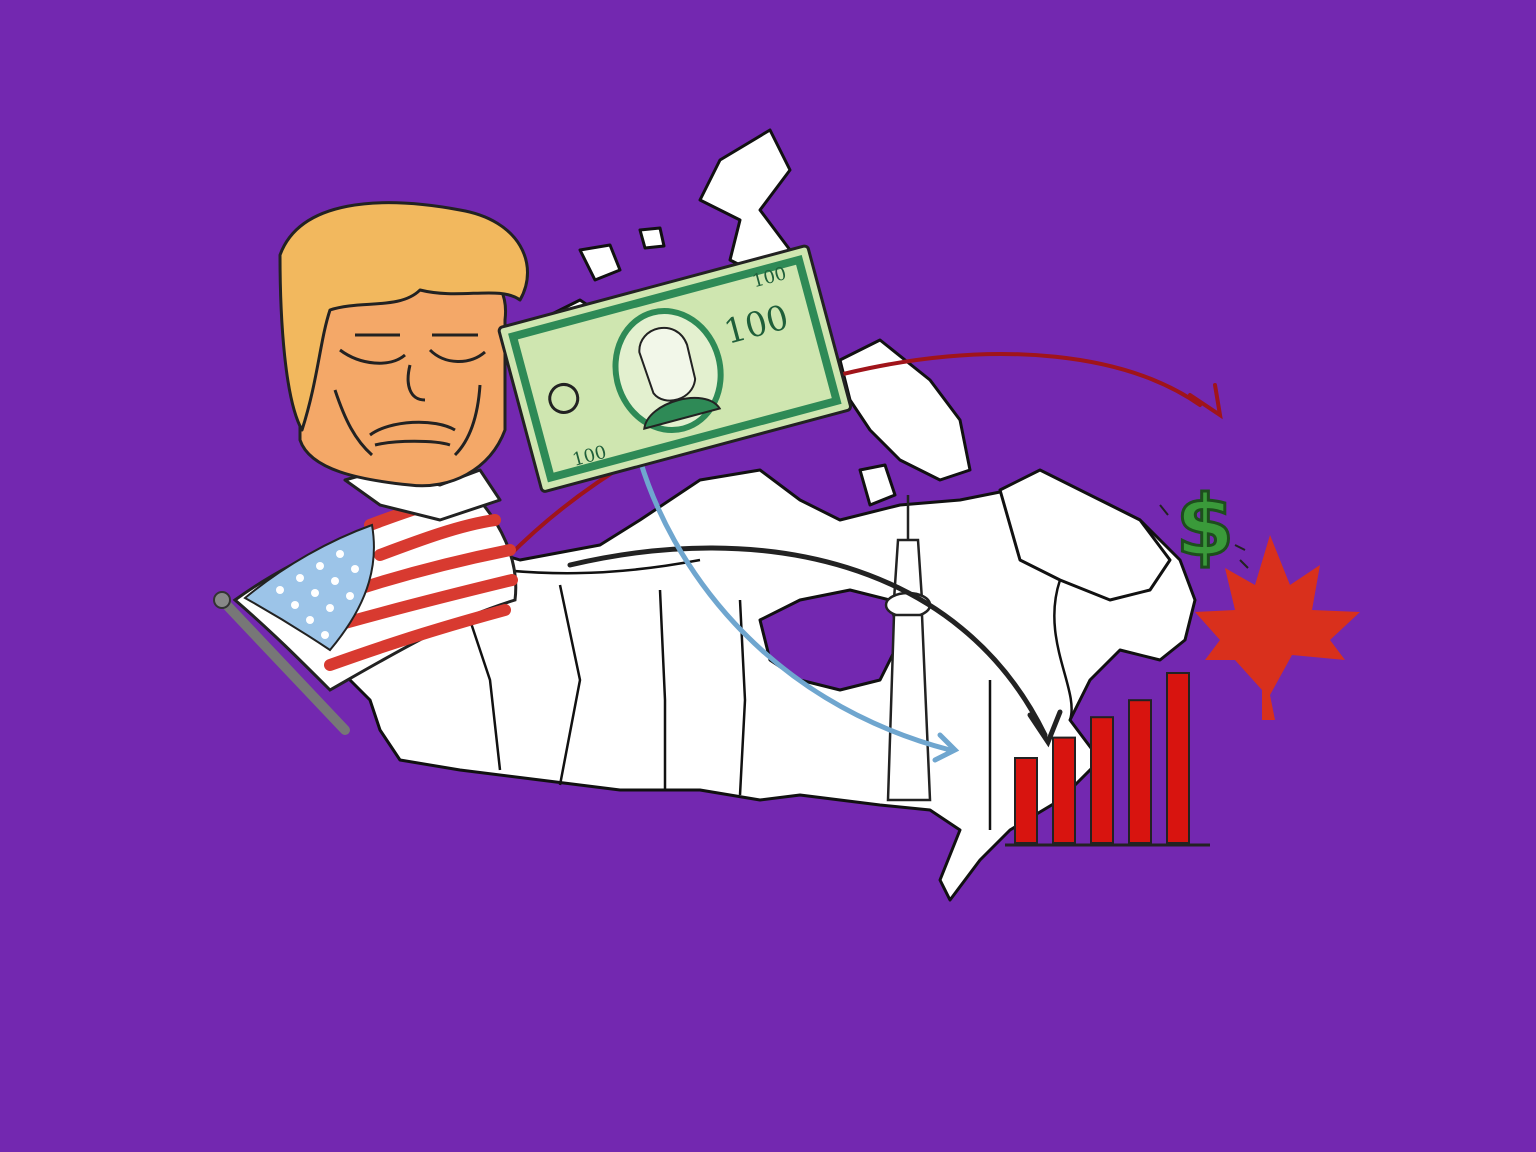  Describe the element at coordinates (682, 413) in the screenshot. I see `bill-portrait-coat` at that location.